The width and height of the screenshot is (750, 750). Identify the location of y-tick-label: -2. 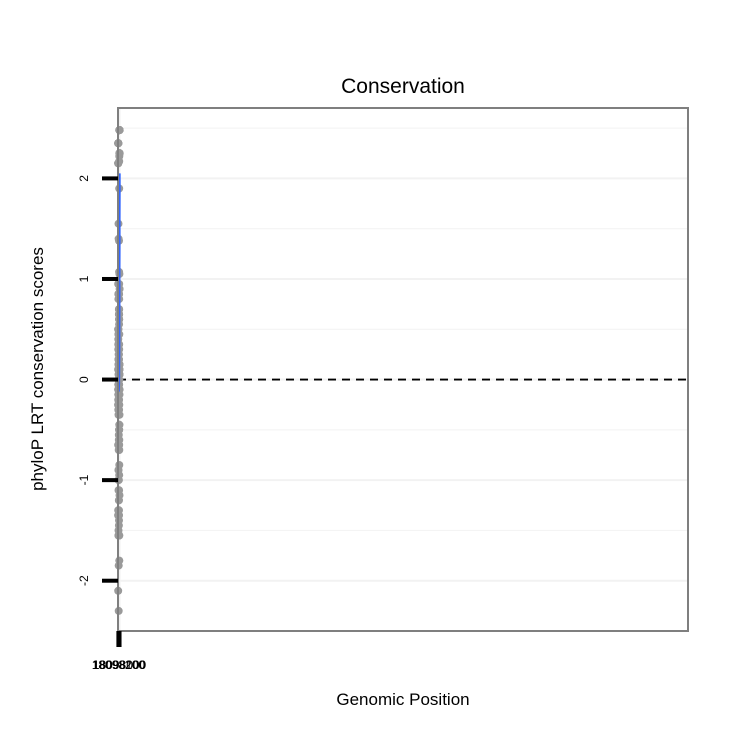
(84, 580).